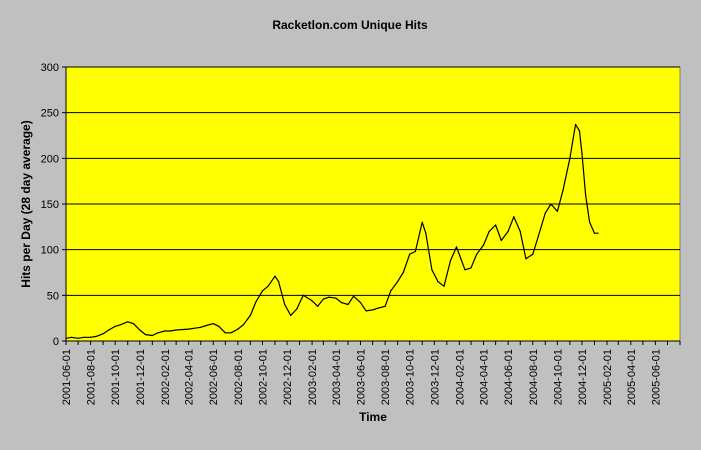 The height and width of the screenshot is (450, 701). Describe the element at coordinates (67, 377) in the screenshot. I see `x-tick-label: 2001-06-01` at that location.